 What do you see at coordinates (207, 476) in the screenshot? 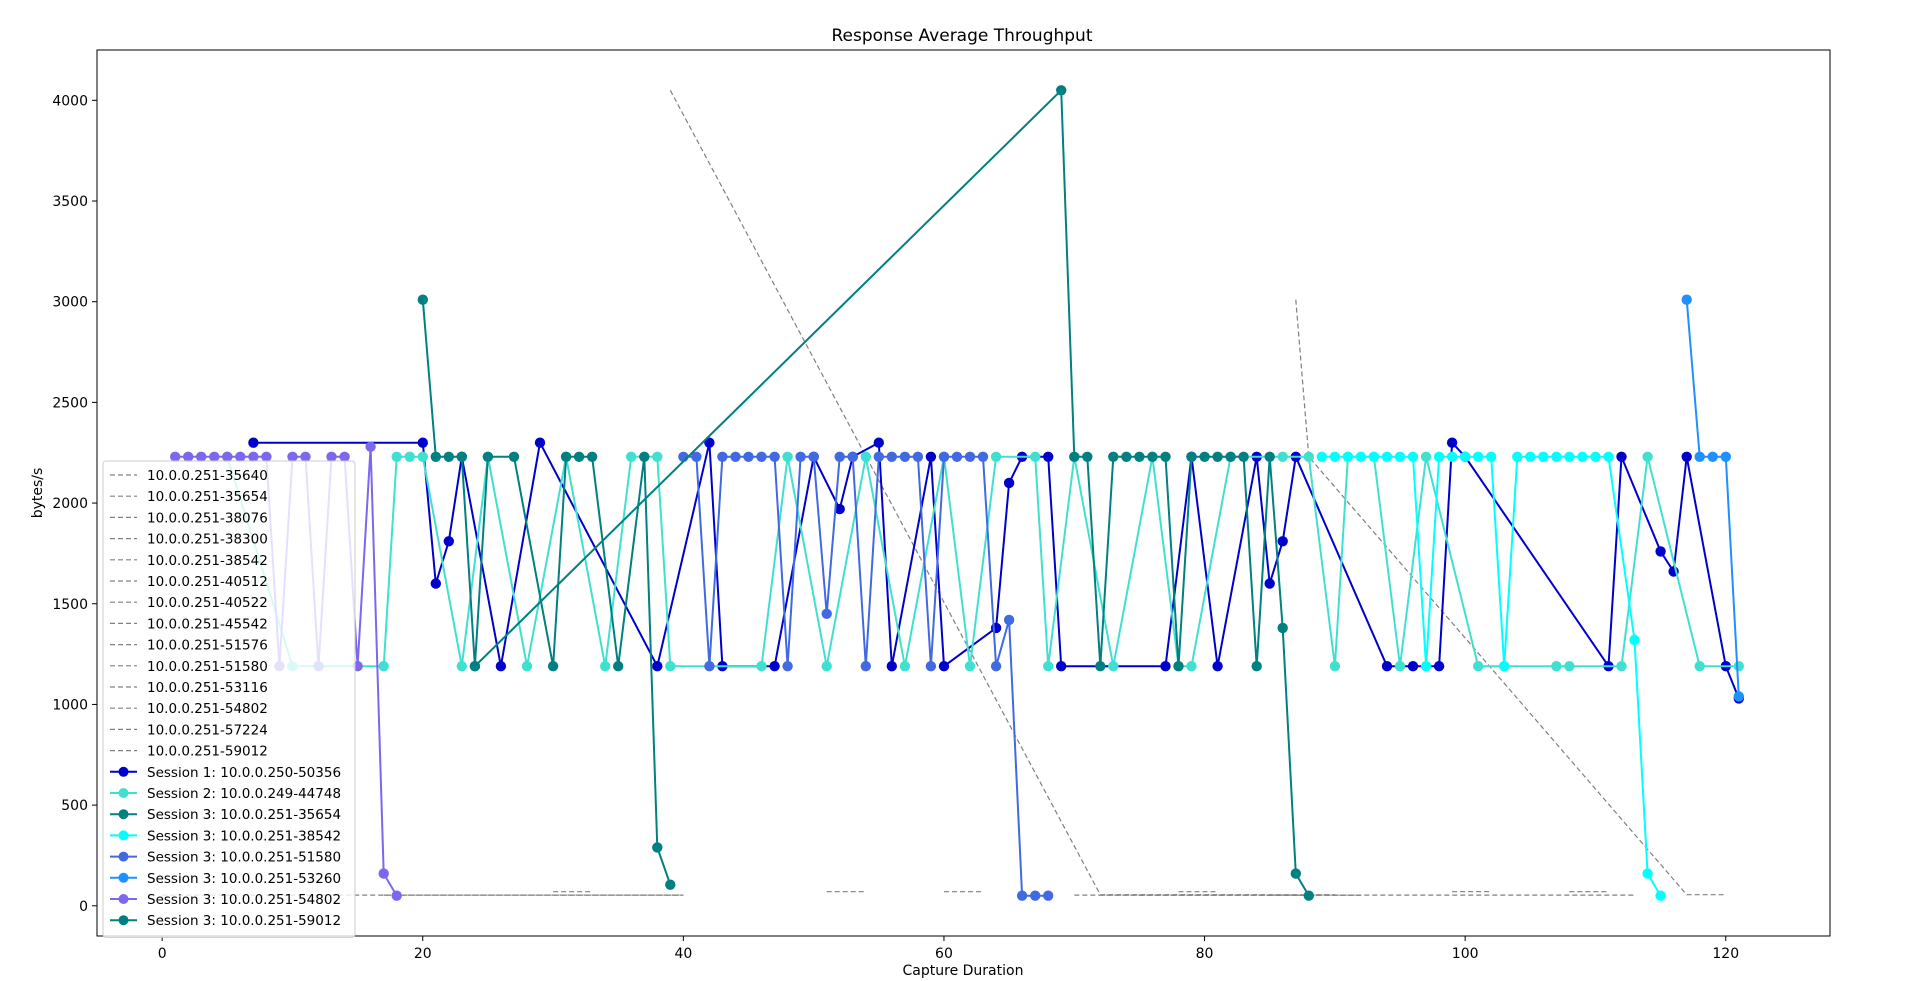
I see `legend-label: 10.0.0.251-35640` at bounding box center [207, 476].